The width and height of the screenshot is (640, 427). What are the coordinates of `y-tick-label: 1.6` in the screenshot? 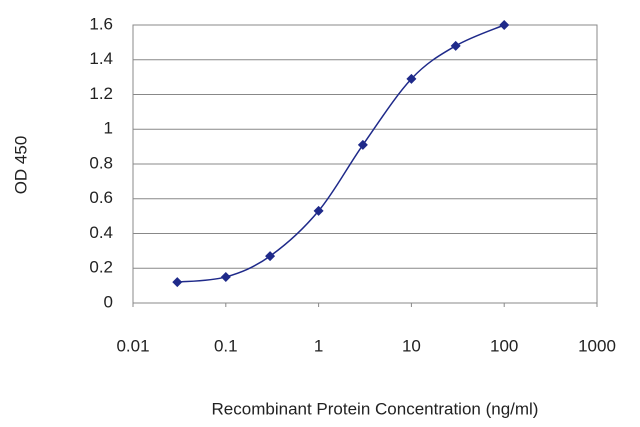 It's located at (101, 23).